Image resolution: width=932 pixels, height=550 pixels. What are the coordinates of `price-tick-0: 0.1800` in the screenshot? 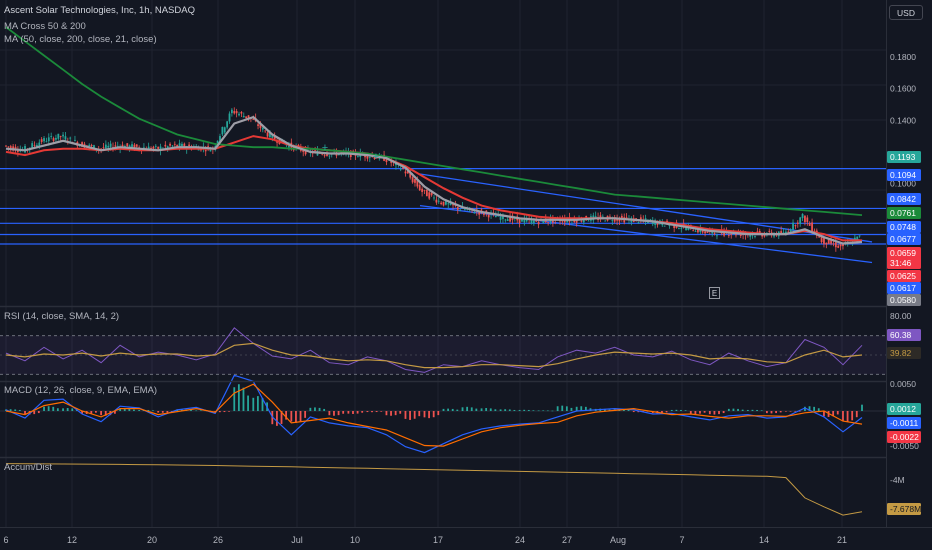 It's located at (903, 57).